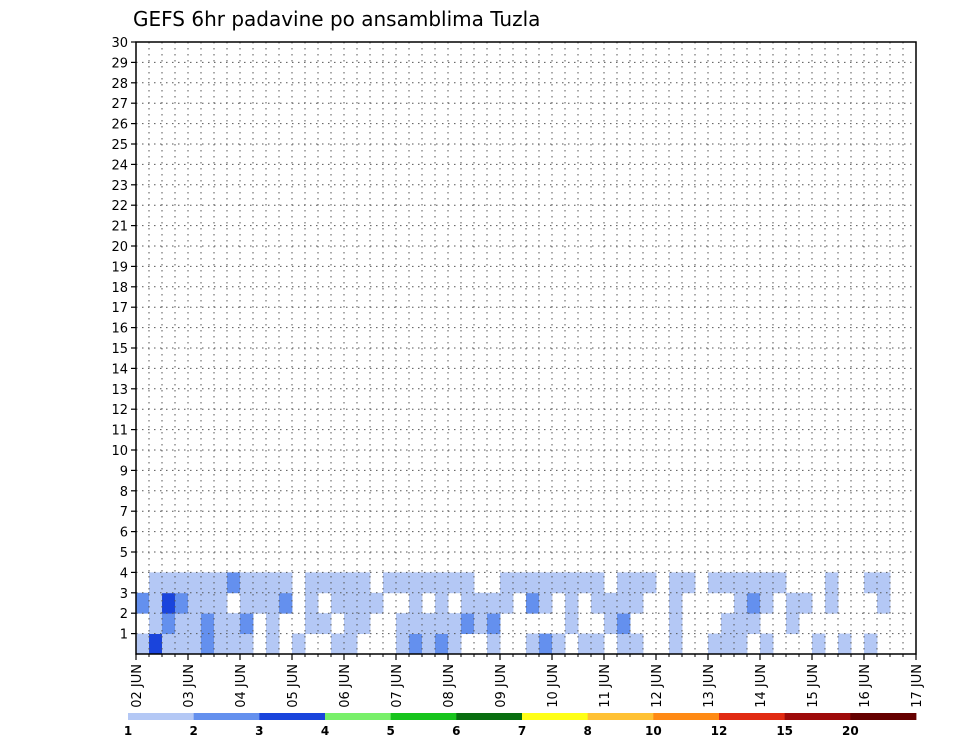 This screenshot has height=742, width=960. Describe the element at coordinates (119, 227) in the screenshot. I see `y-tick-label: 21` at that location.